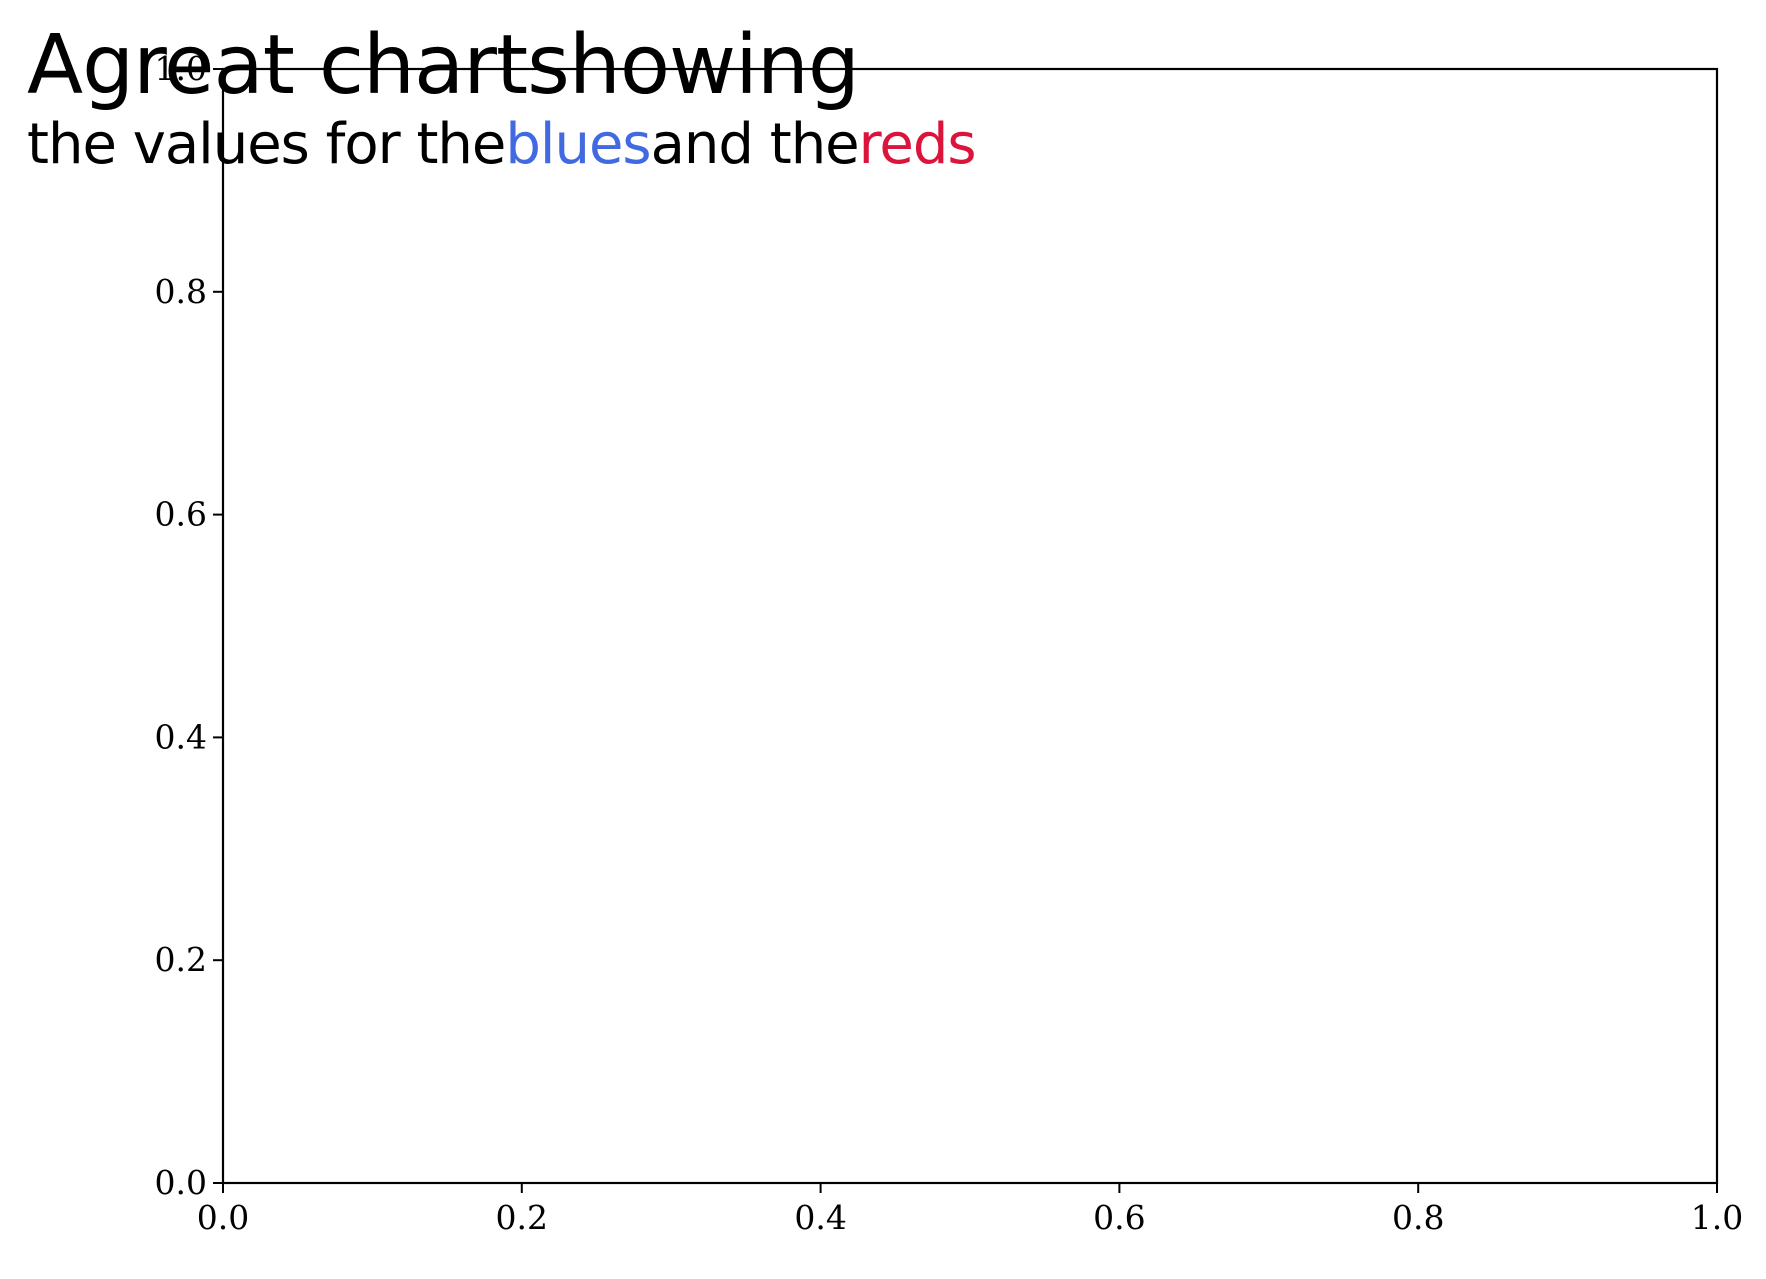 The image size is (1766, 1279). I want to click on x-tick-label: 0.0, so click(223, 1217).